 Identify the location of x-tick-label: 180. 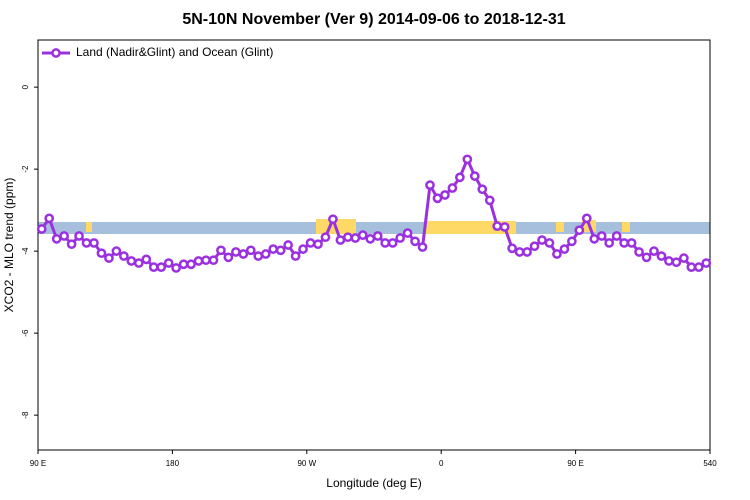
(173, 463).